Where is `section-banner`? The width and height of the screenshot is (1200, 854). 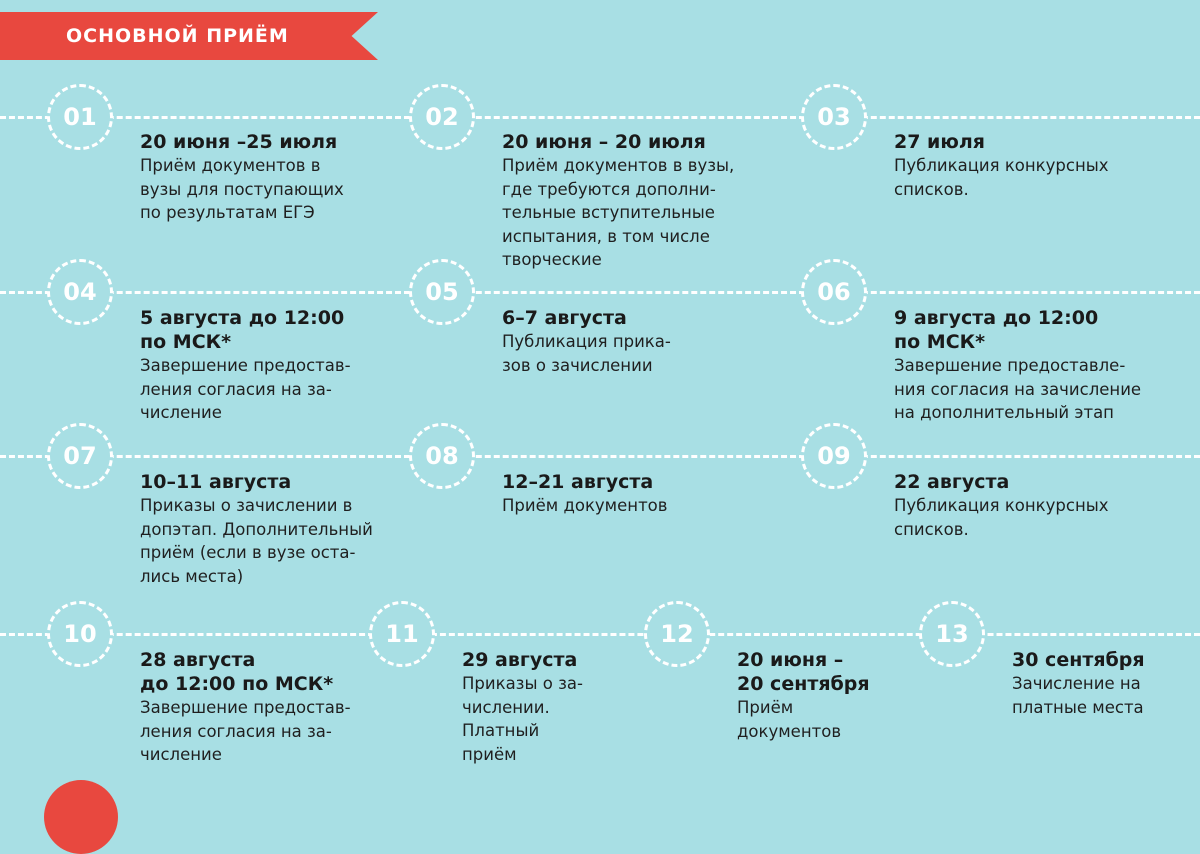
section-banner is located at coordinates (189, 36).